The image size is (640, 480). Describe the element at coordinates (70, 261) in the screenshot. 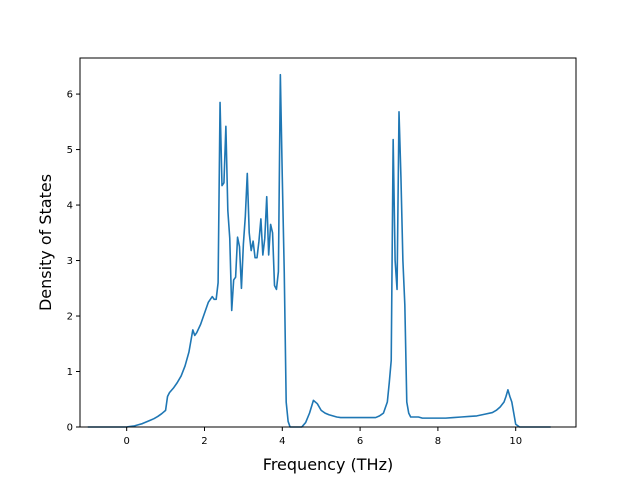

I see `y-tick-label: 3` at that location.